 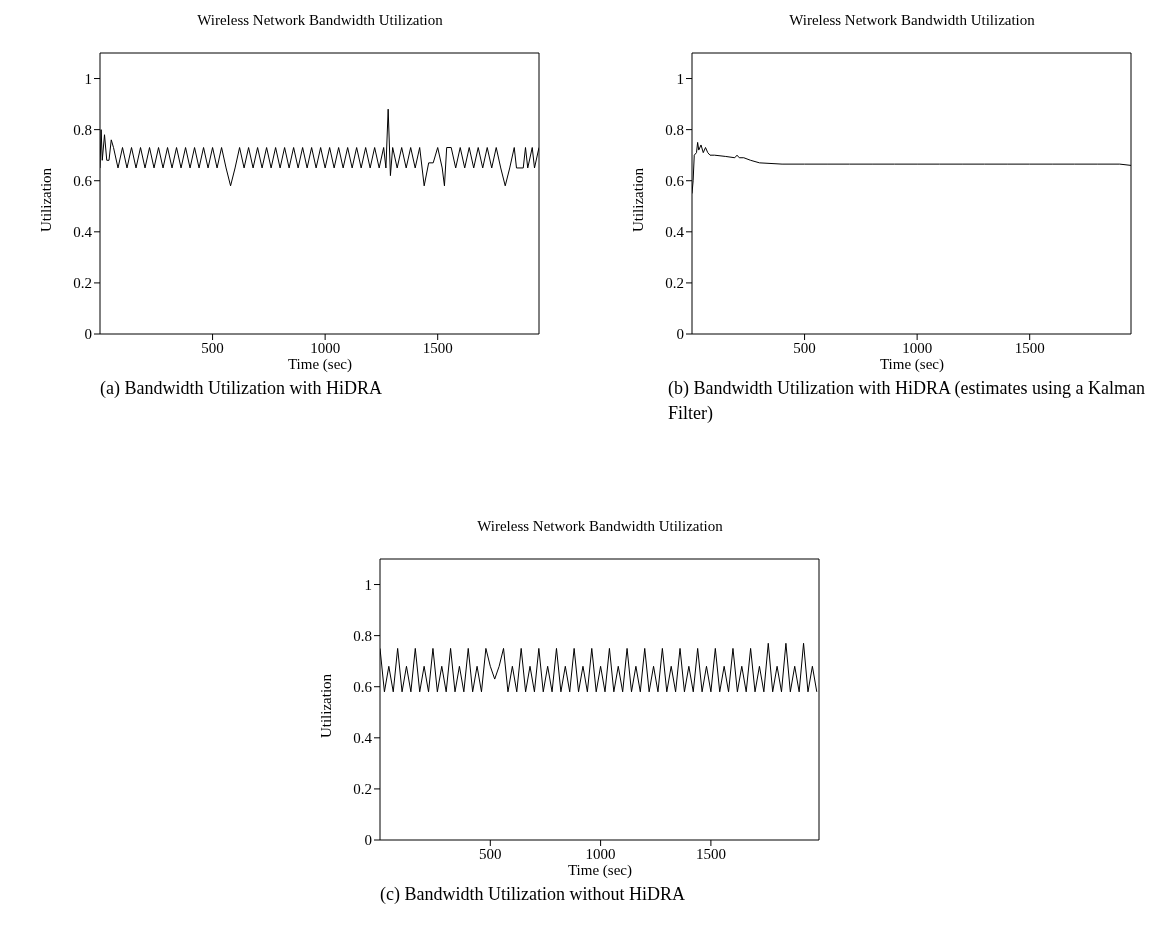 I want to click on text: (b) Bandwidth Utilization with HiDRA (estimates using a Kalman Filter), so click(x=907, y=401).